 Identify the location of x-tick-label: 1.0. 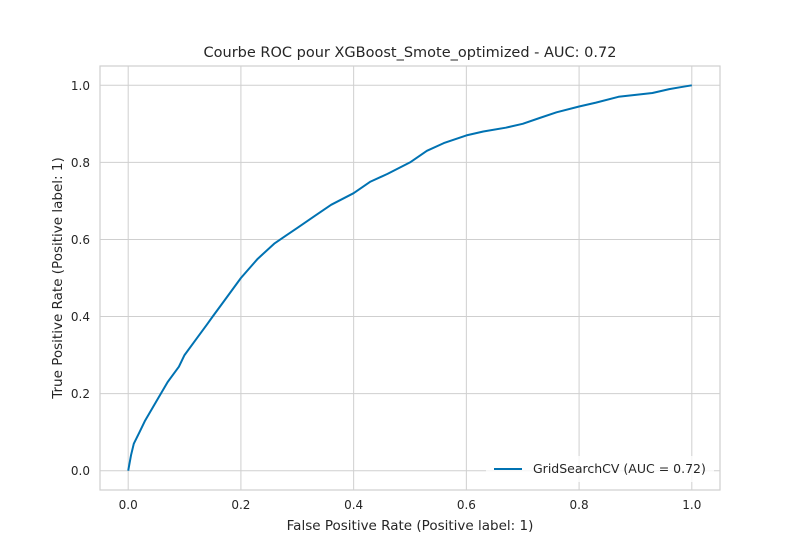
(691, 505).